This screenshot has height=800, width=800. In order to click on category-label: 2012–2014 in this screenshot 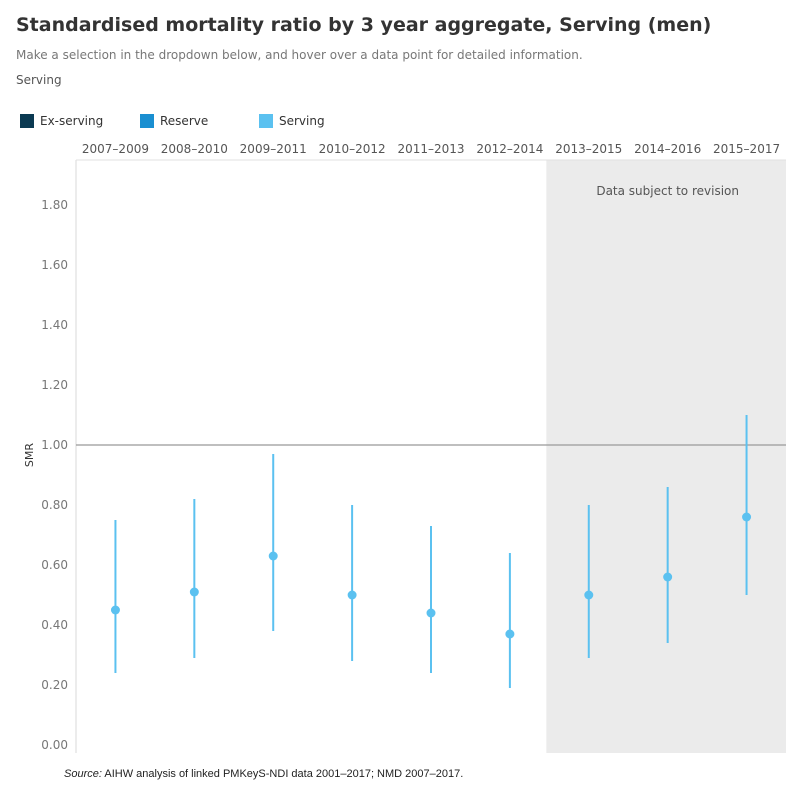, I will do `click(509, 149)`.